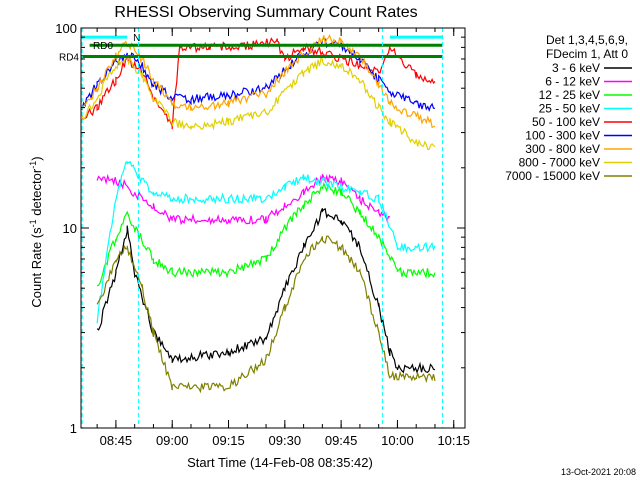  What do you see at coordinates (136, 38) in the screenshot?
I see `state-bar-label-0: N` at bounding box center [136, 38].